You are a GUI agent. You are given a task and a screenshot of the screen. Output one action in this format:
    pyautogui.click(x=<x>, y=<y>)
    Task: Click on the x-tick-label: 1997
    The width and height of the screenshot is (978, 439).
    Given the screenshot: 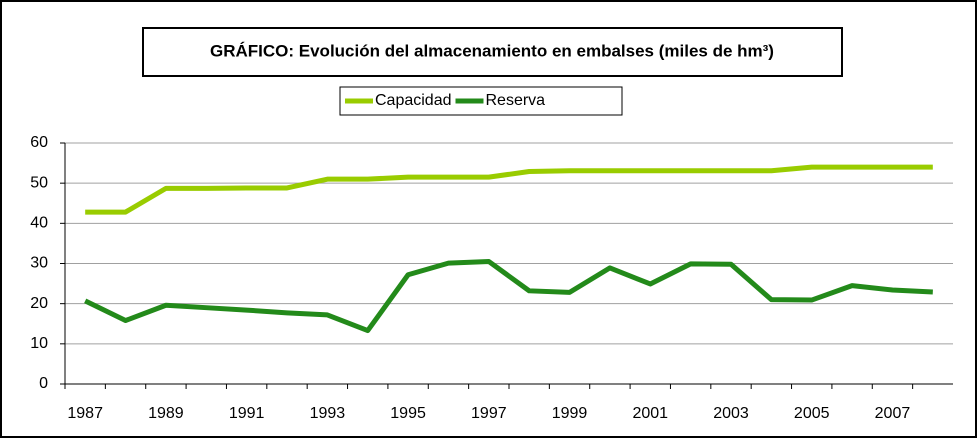 What is the action you would take?
    pyautogui.click(x=489, y=413)
    